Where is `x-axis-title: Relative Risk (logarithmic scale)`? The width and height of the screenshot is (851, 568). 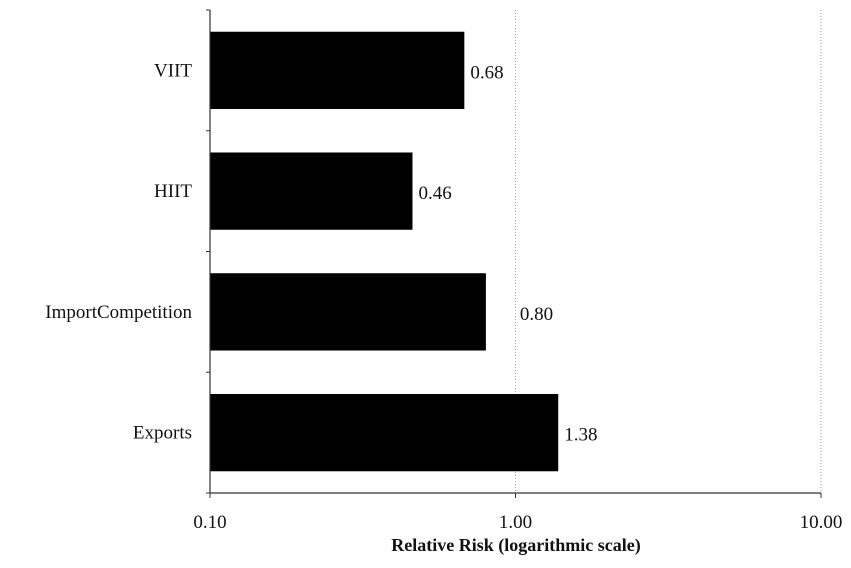 x-axis-title: Relative Risk (logarithmic scale) is located at coordinates (515, 545).